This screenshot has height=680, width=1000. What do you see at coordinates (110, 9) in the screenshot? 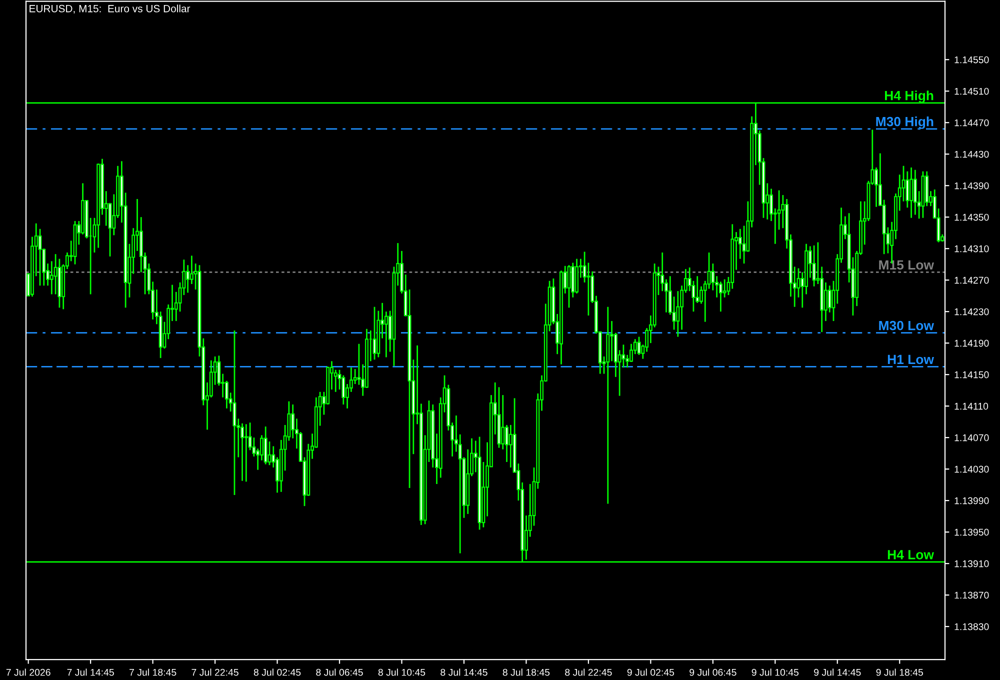
I see `chart-title: EURUSD, M15: Euro vs US Dollar` at bounding box center [110, 9].